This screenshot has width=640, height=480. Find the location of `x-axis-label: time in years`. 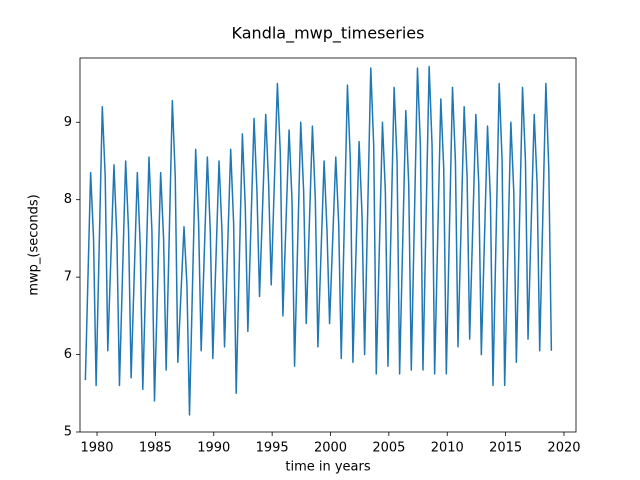

x-axis-label: time in years is located at coordinates (327, 467).